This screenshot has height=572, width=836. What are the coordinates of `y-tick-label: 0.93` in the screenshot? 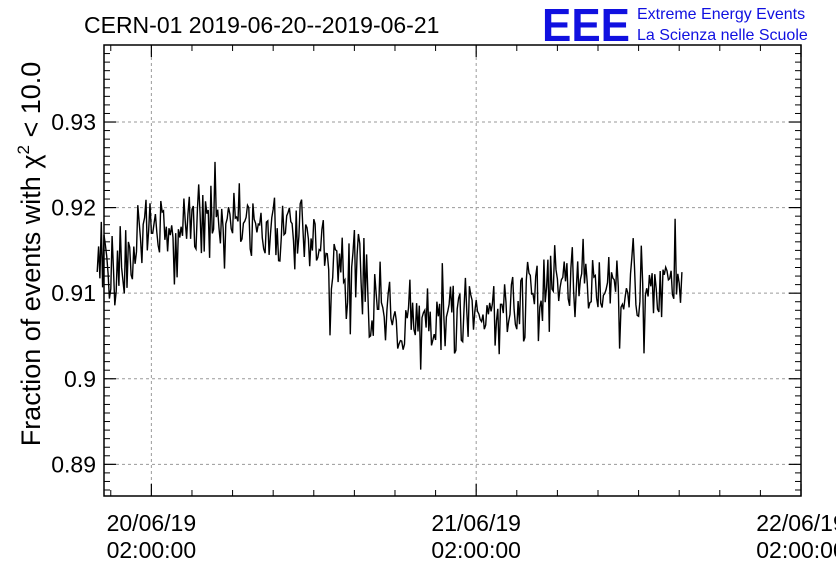 It's located at (73, 122).